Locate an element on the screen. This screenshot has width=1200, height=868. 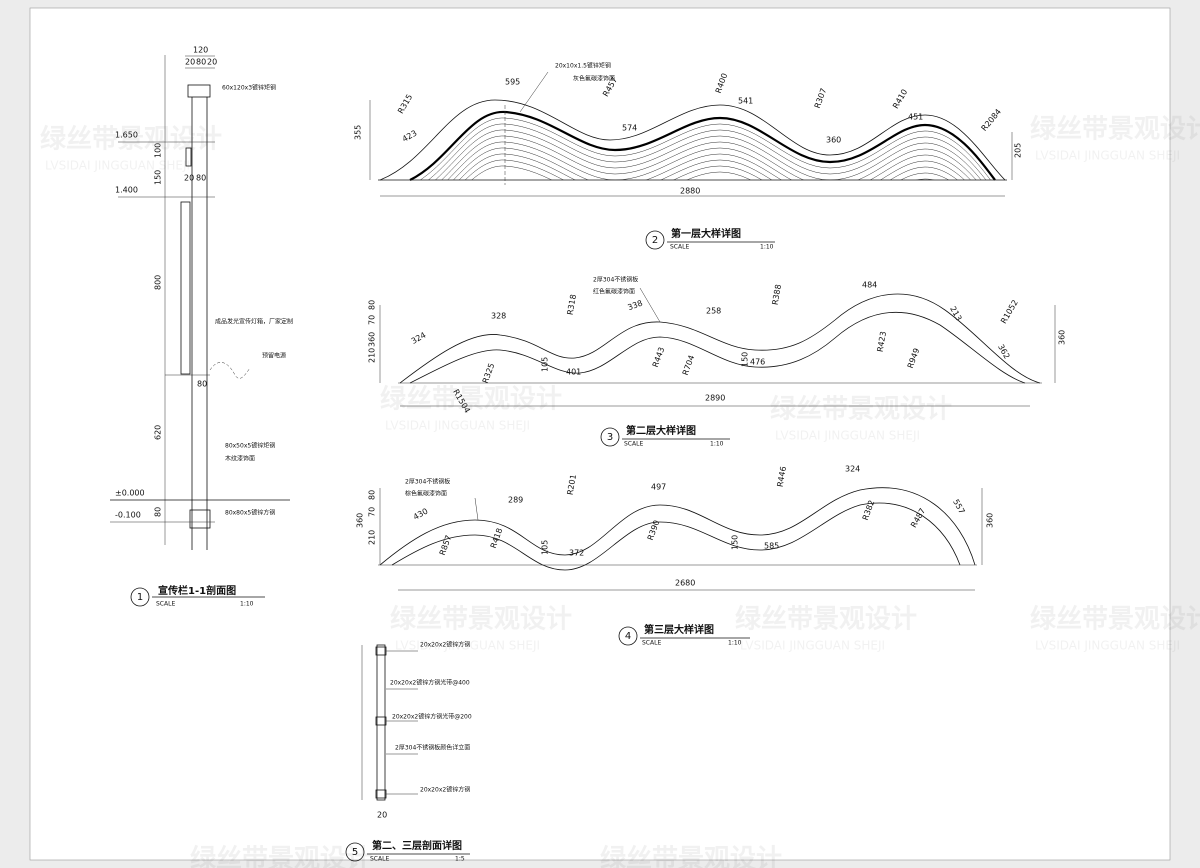
label: 第二层大样详图 is located at coordinates (661, 430).